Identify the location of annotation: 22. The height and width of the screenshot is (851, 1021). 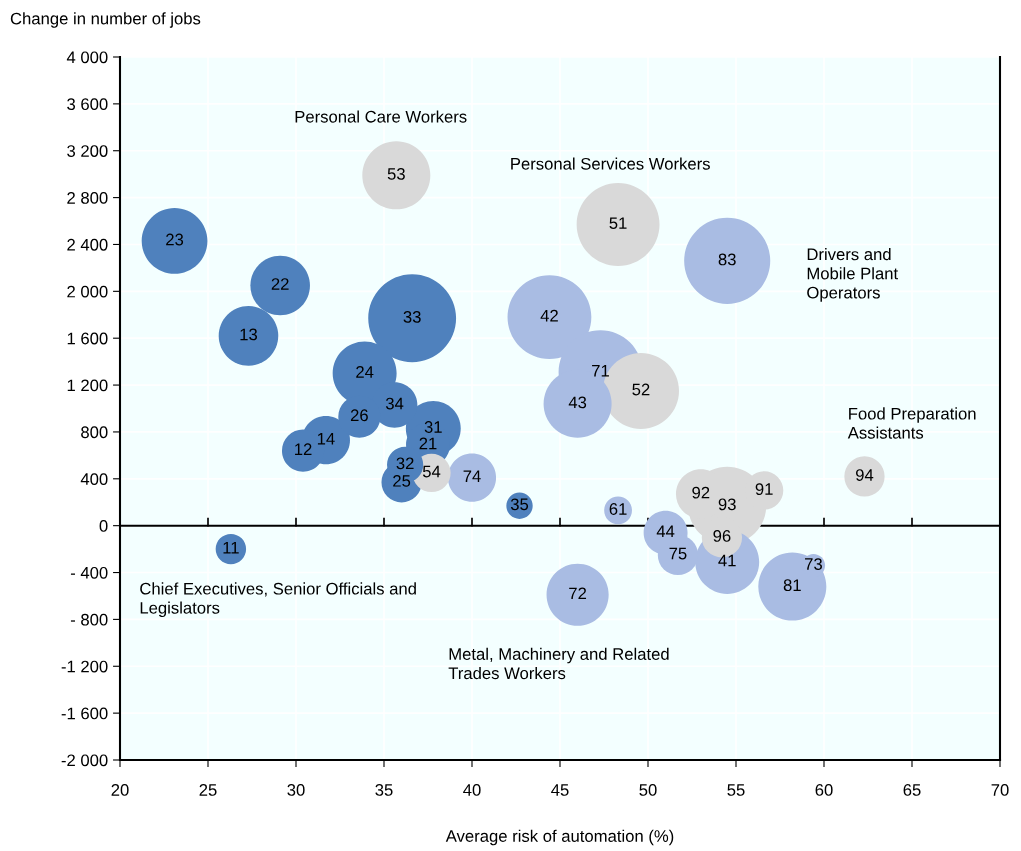
(280, 284).